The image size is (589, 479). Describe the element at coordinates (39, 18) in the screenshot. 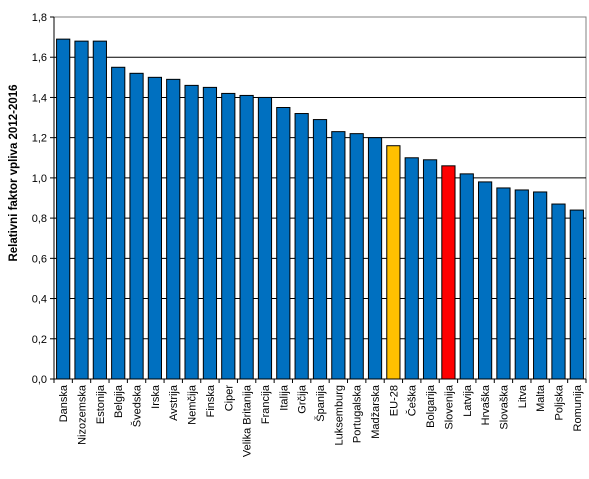

I see `y-tick-label: 1,8` at that location.